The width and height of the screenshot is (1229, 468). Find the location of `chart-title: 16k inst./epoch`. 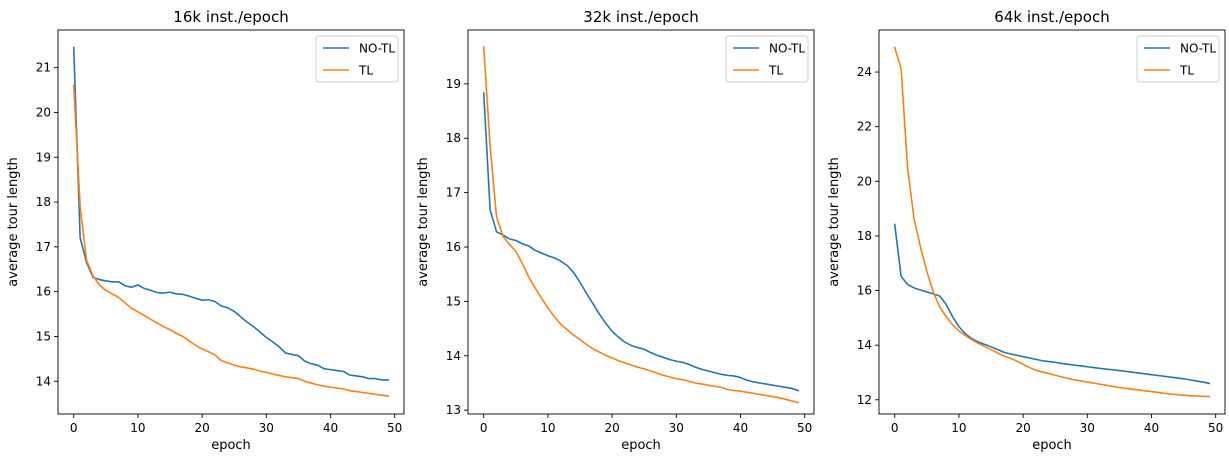

chart-title: 16k inst./epoch is located at coordinates (230, 17).